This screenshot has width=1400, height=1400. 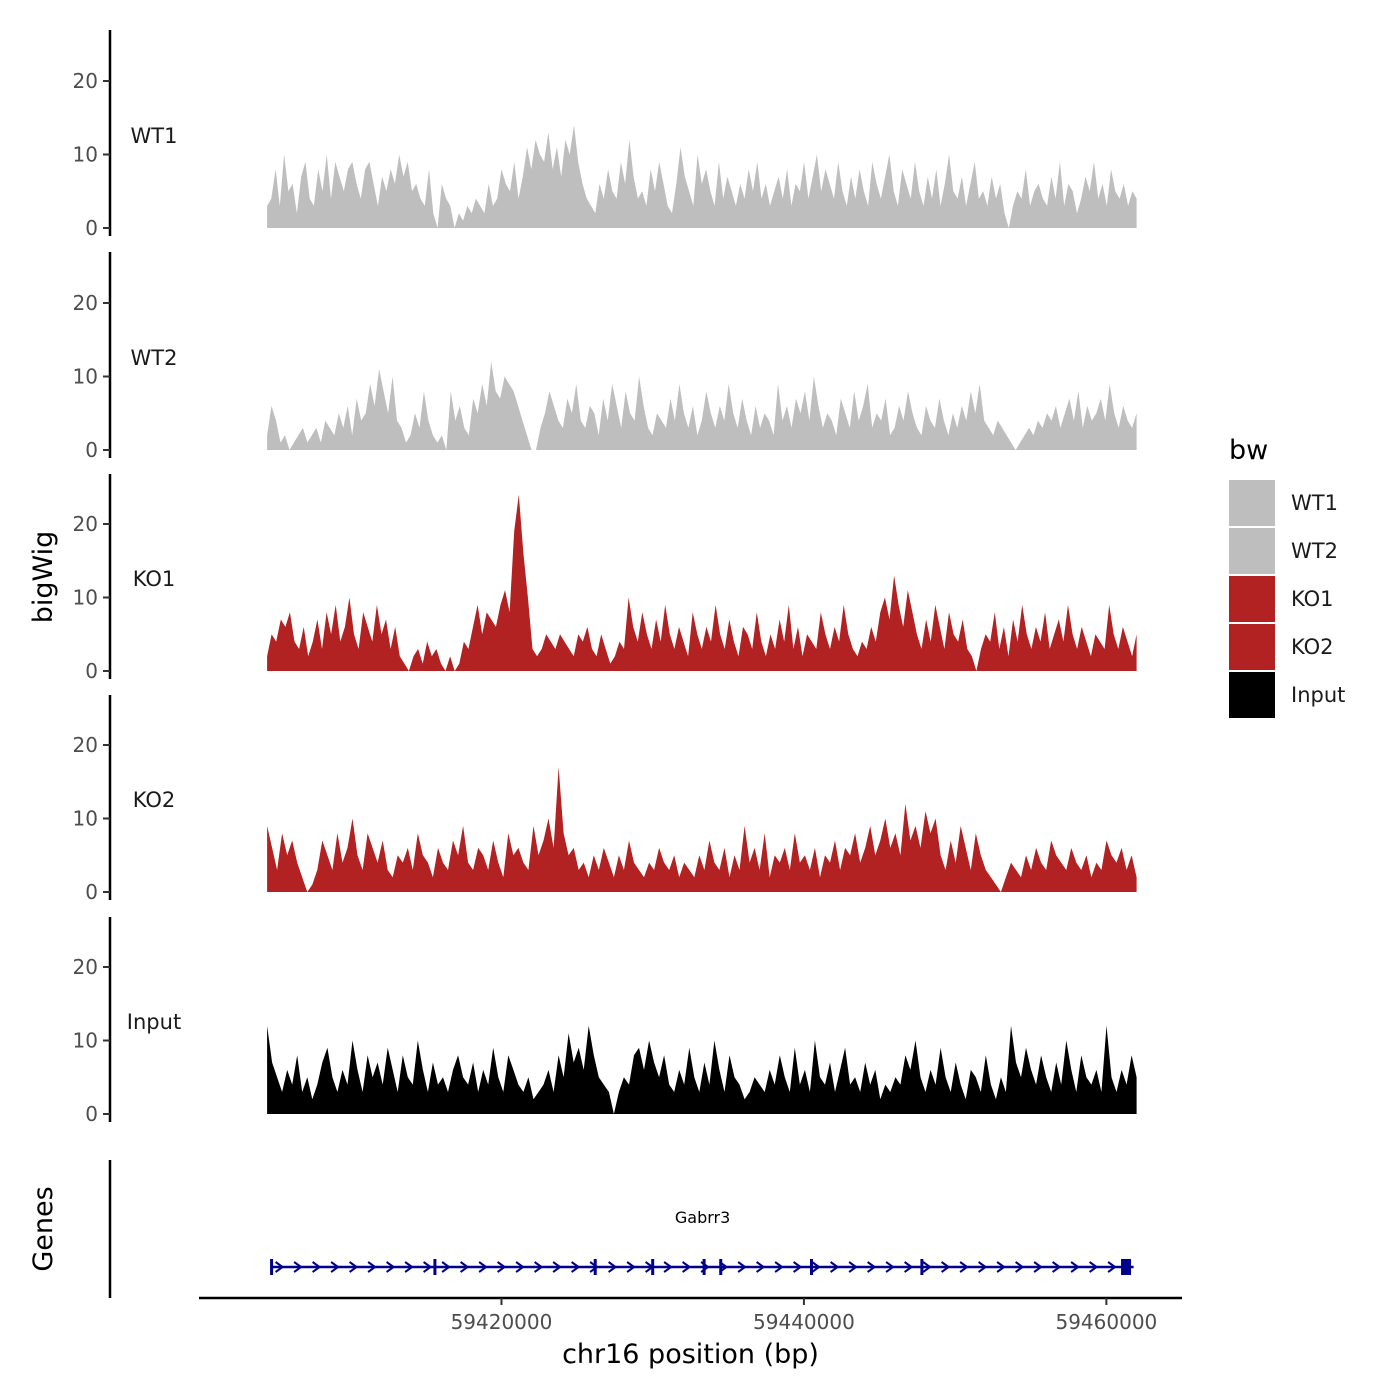 What do you see at coordinates (1281, 647) in the screenshot?
I see `legend-item: KO2` at bounding box center [1281, 647].